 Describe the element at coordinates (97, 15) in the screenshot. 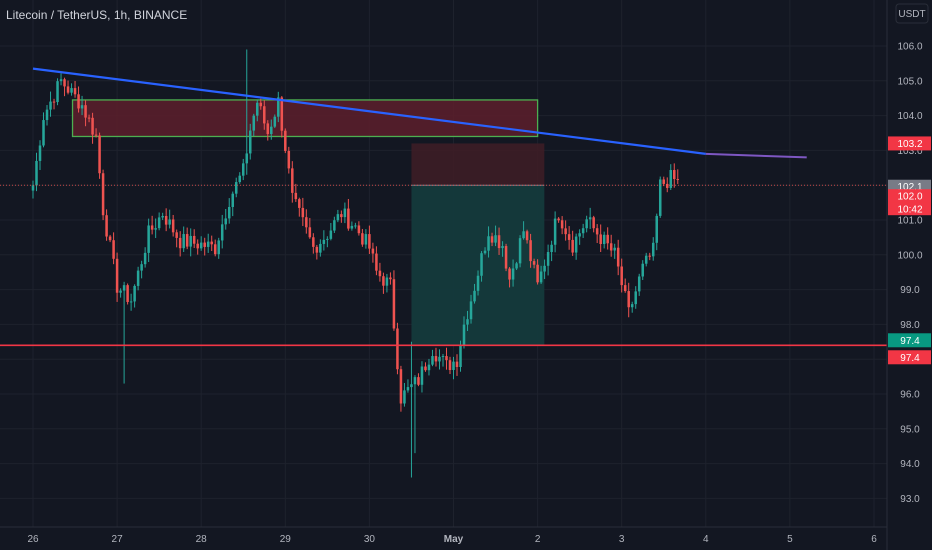

I see `chart-title: Litecoin / TetherUS, 1h, BINANCE` at that location.